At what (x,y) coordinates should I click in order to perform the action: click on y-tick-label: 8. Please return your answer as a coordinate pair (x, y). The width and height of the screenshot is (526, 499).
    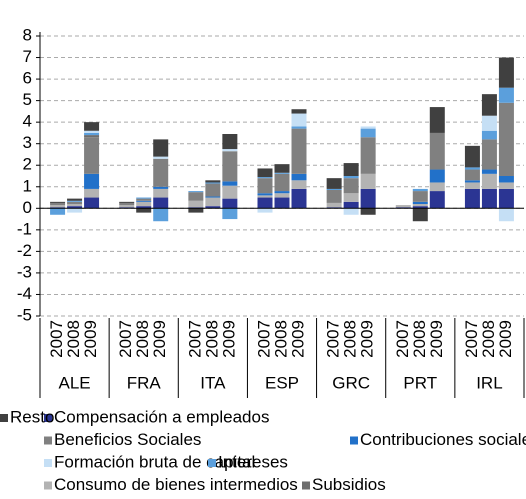
    Looking at the image, I should click on (27, 34).